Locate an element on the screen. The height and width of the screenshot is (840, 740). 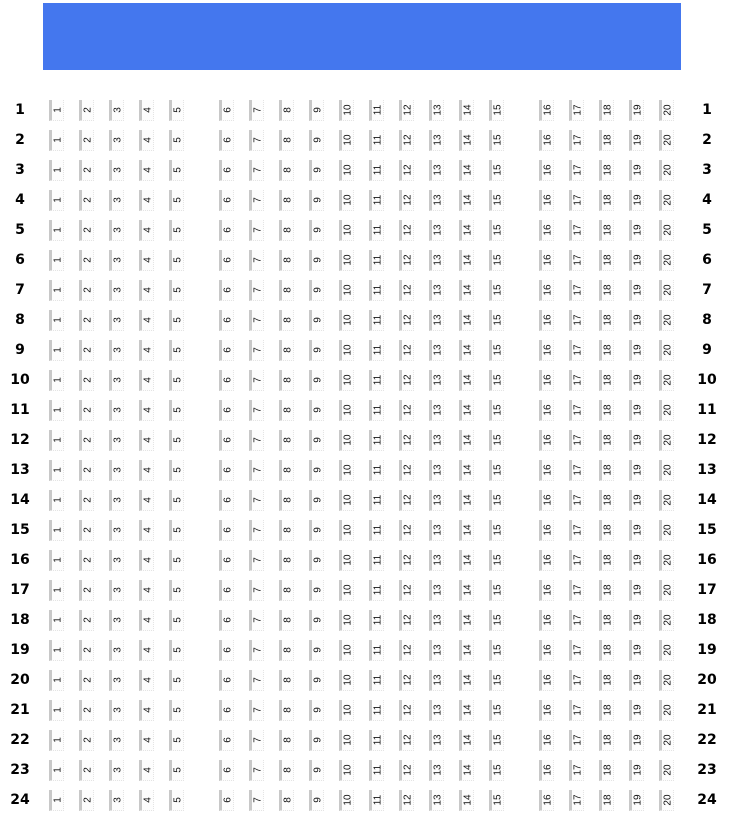
seat-5-14: 14 is located at coordinates (466, 230).